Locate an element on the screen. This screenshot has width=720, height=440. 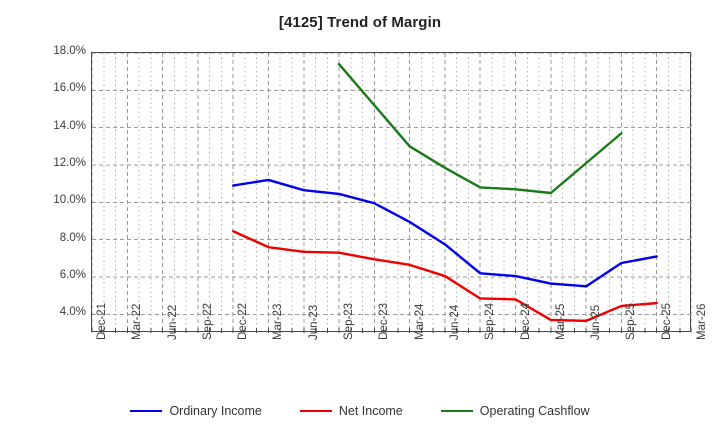
legend-item: Operating Cashflow is located at coordinates (515, 411).